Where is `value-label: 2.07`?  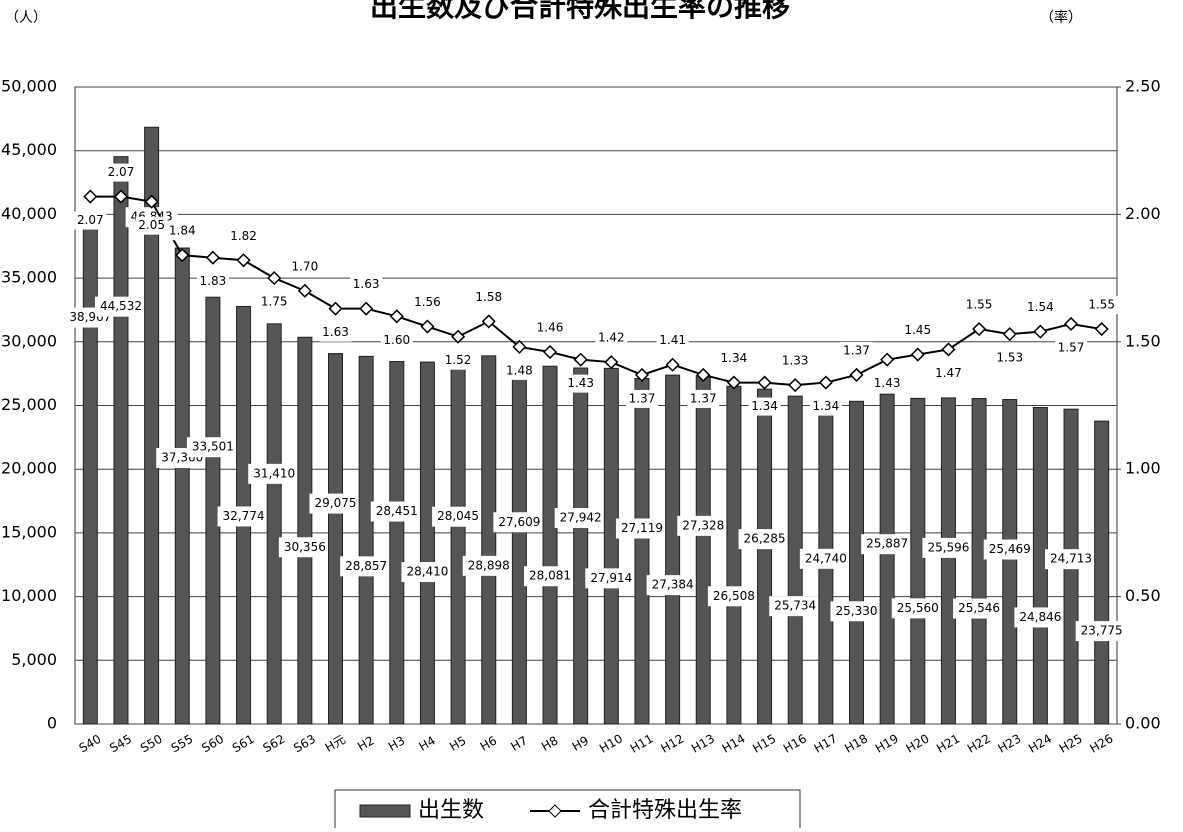 value-label: 2.07 is located at coordinates (90, 220).